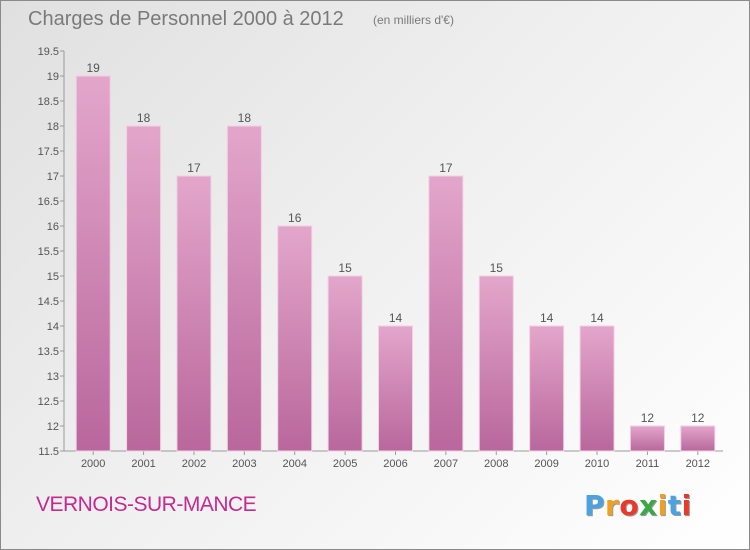 This screenshot has width=750, height=550. I want to click on y-tick-label: 16.5, so click(48, 202).